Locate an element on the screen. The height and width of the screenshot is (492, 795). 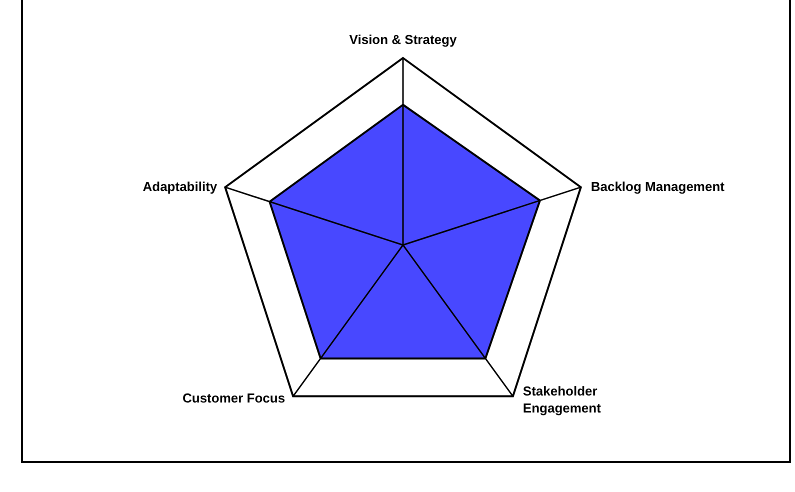
spoke-label: Customer Focus is located at coordinates (234, 398).